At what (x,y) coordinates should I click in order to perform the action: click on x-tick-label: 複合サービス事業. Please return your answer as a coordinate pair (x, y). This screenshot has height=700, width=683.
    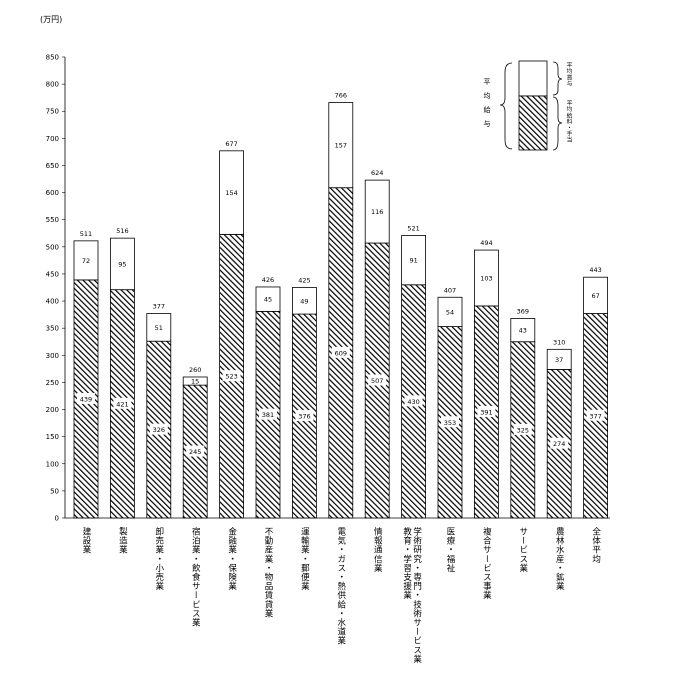
    Looking at the image, I should click on (486, 563).